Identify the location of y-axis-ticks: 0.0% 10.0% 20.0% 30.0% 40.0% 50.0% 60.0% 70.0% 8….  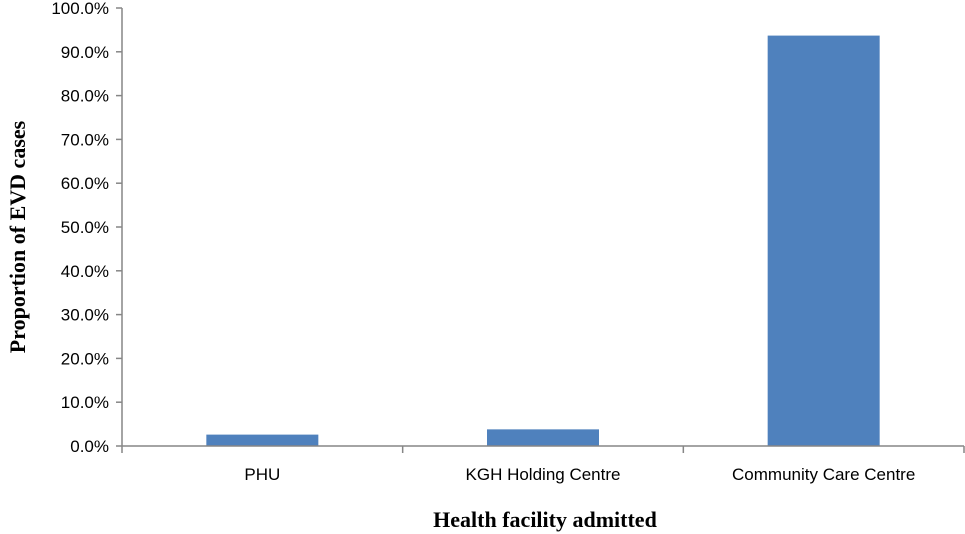
(86, 228).